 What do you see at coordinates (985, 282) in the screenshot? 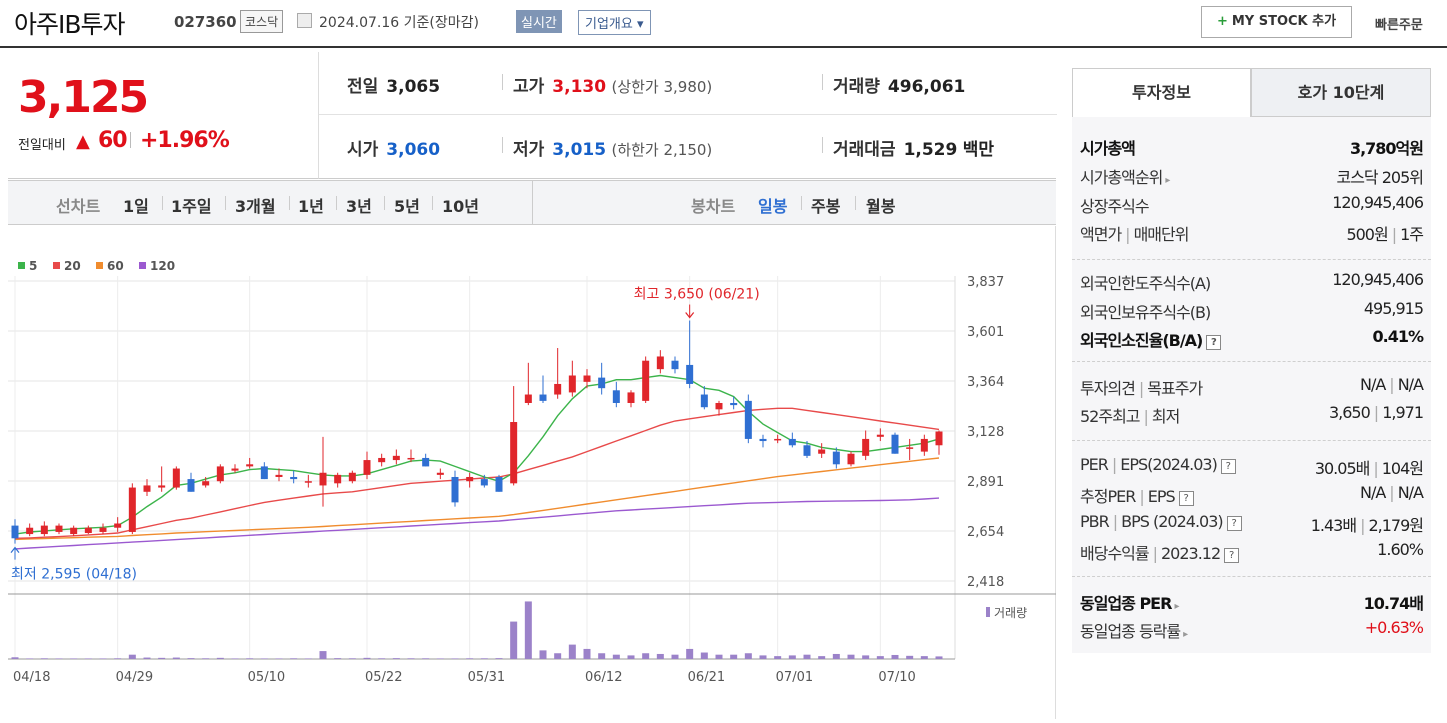
I see `y-tick-label: 3,837` at bounding box center [985, 282].